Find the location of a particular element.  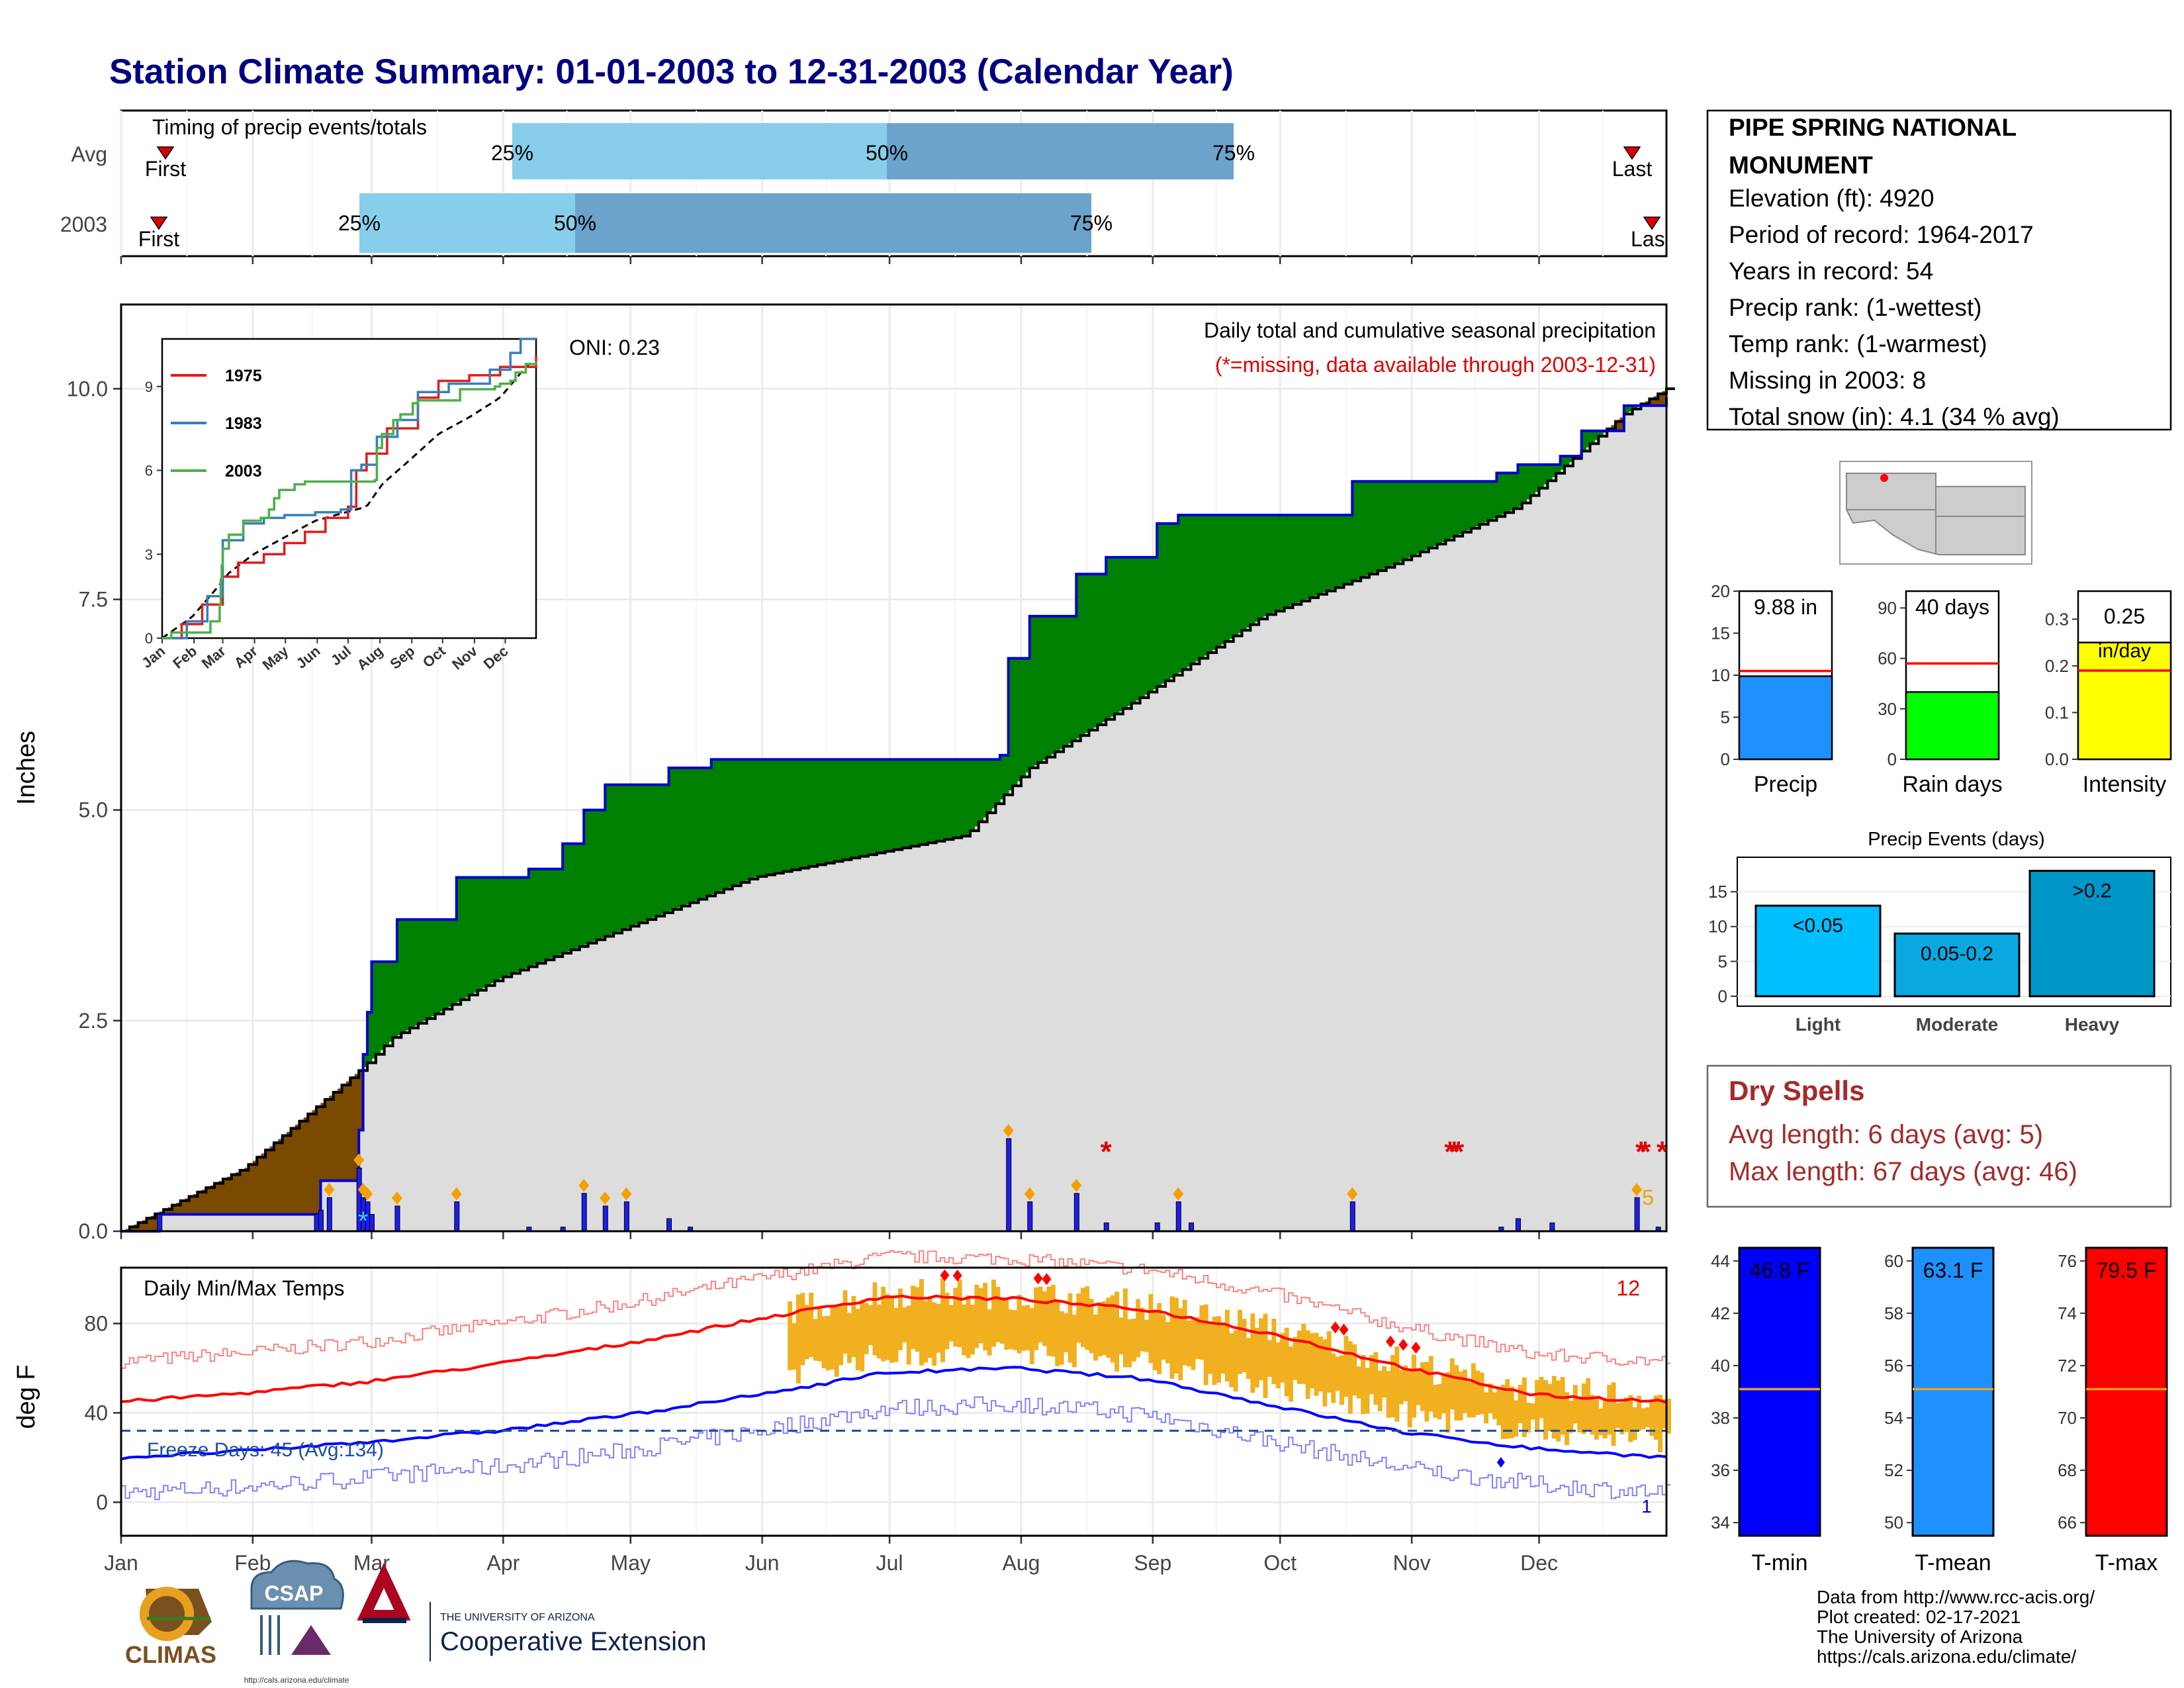

credit-line: Data from http://www.rcc-acis.org/ is located at coordinates (1956, 1597).